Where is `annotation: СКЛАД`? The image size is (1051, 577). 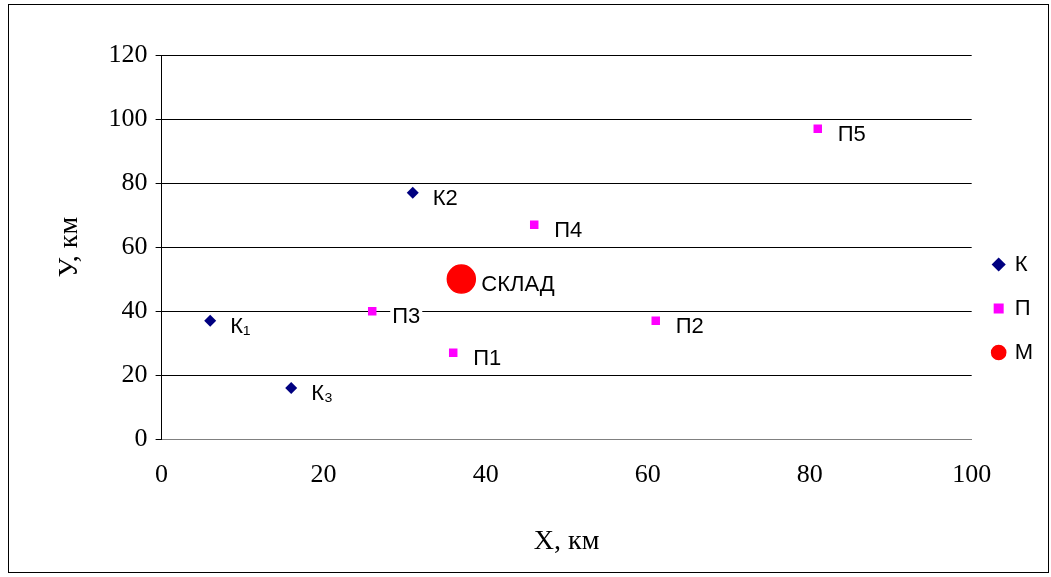 annotation: СКЛАД is located at coordinates (518, 284).